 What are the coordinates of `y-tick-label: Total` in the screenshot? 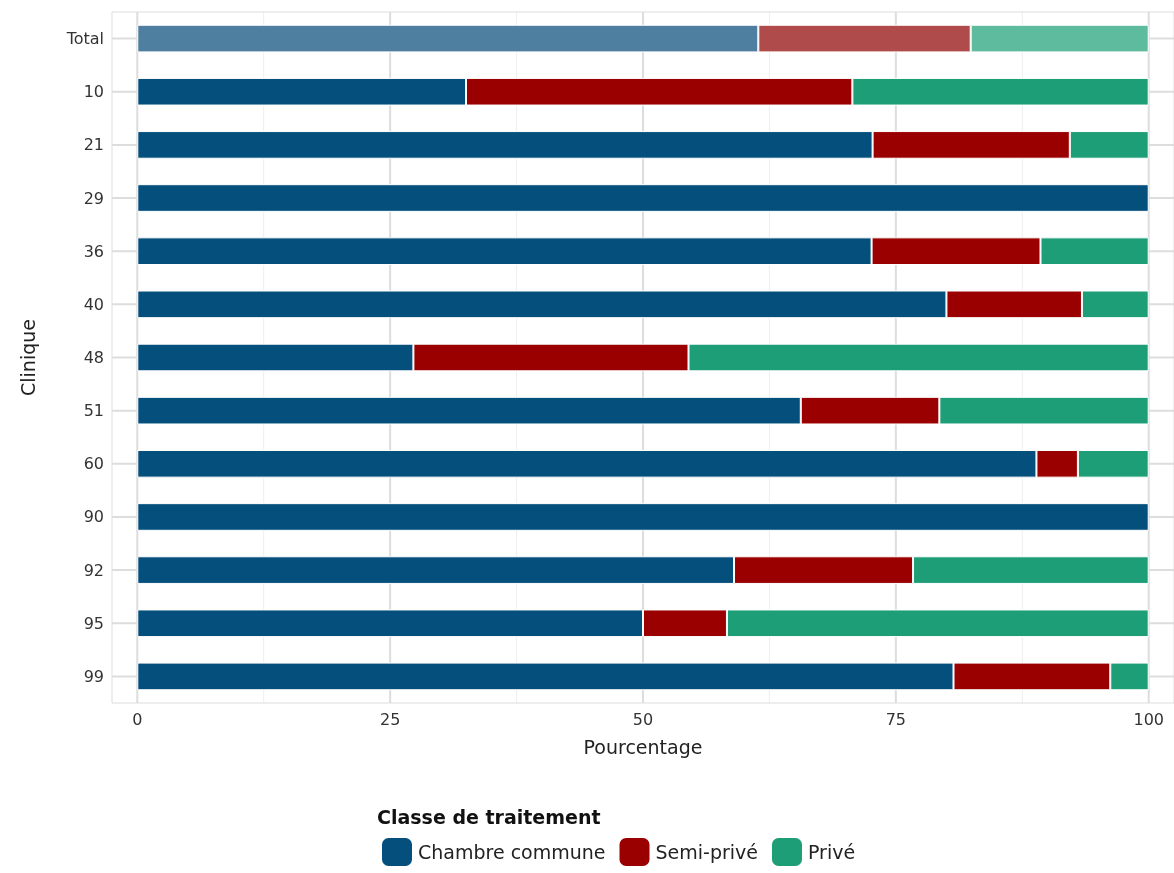 It's located at (84, 39).